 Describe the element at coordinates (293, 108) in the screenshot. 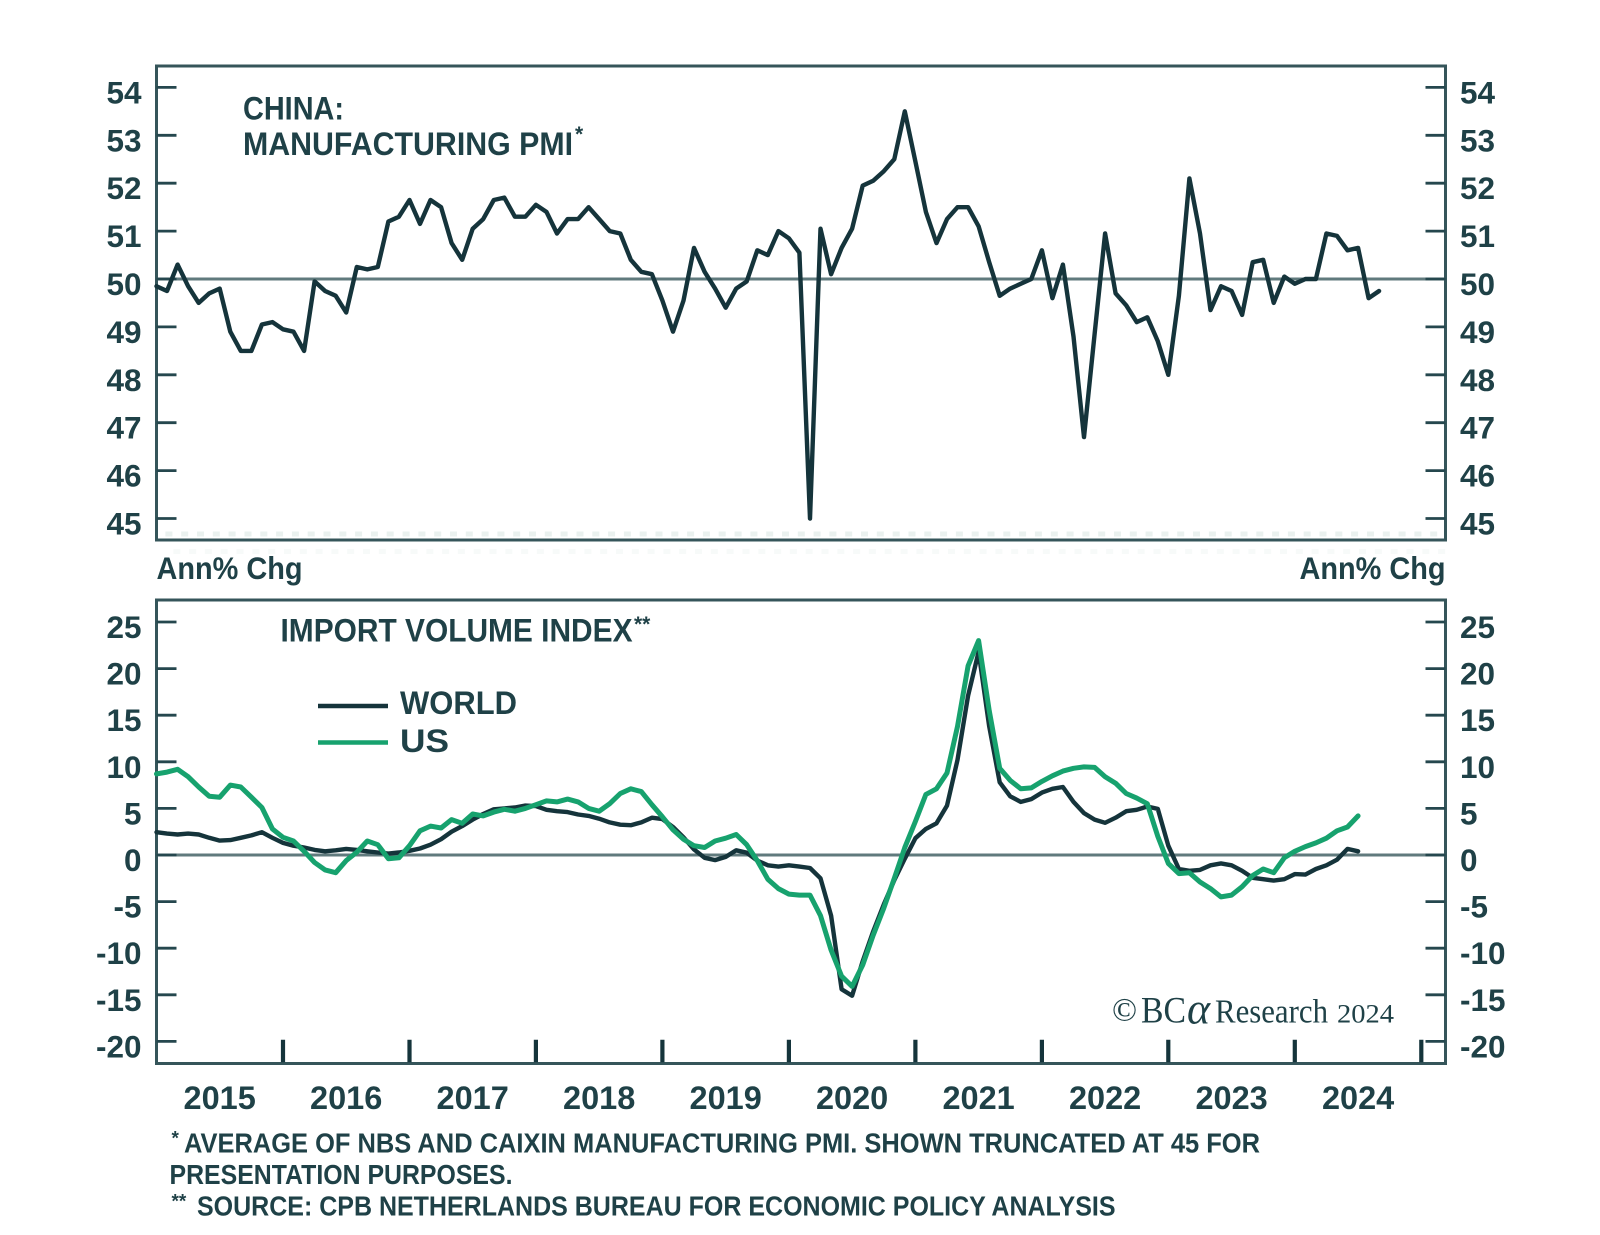

I see `svg-text: CHINA:` at that location.